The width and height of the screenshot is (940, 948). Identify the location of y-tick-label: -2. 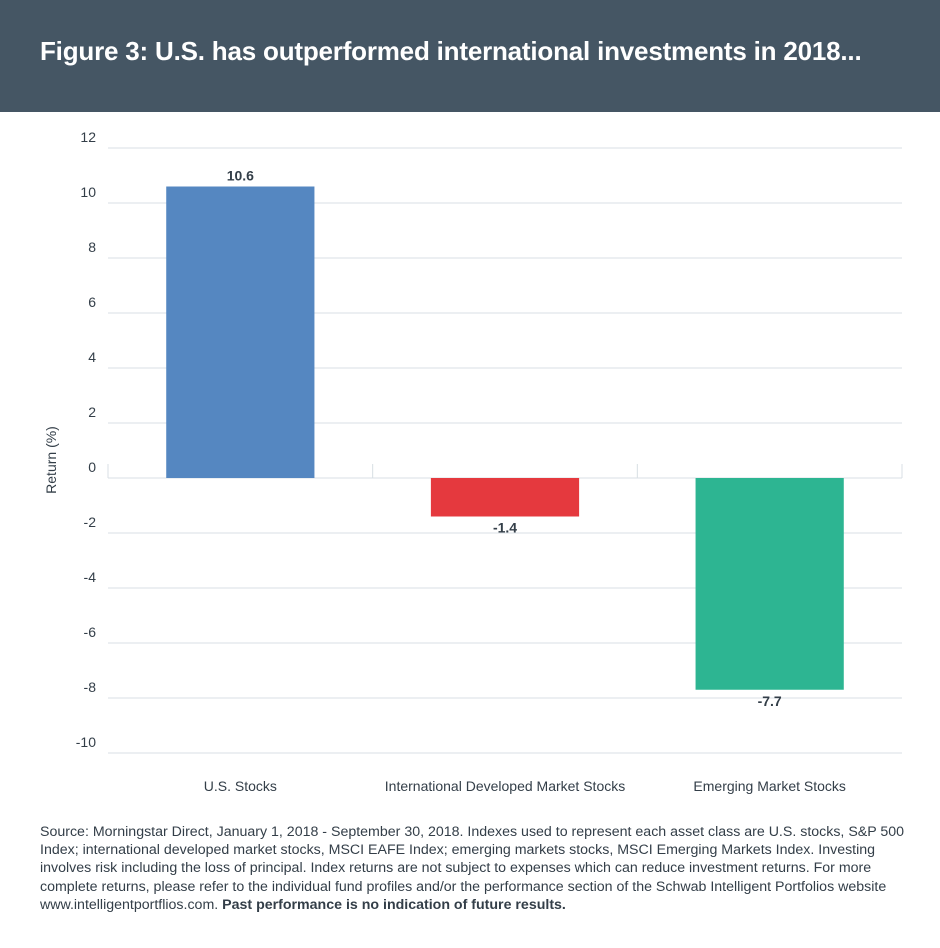
(90, 522).